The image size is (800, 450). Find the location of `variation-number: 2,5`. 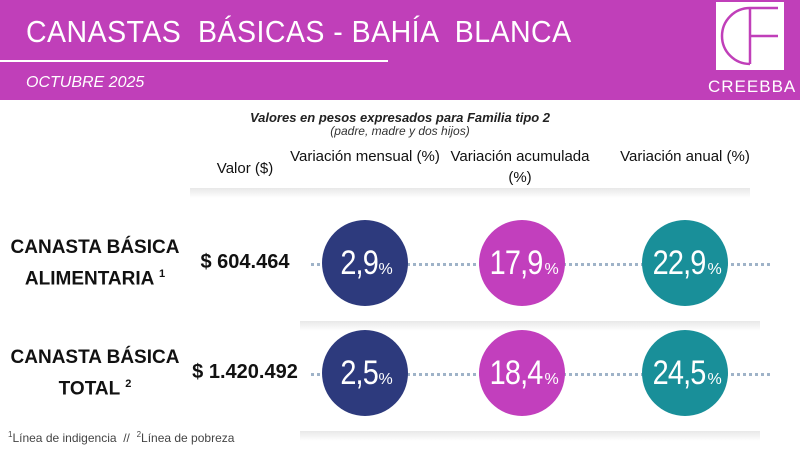

variation-number: 2,5 is located at coordinates (359, 372).